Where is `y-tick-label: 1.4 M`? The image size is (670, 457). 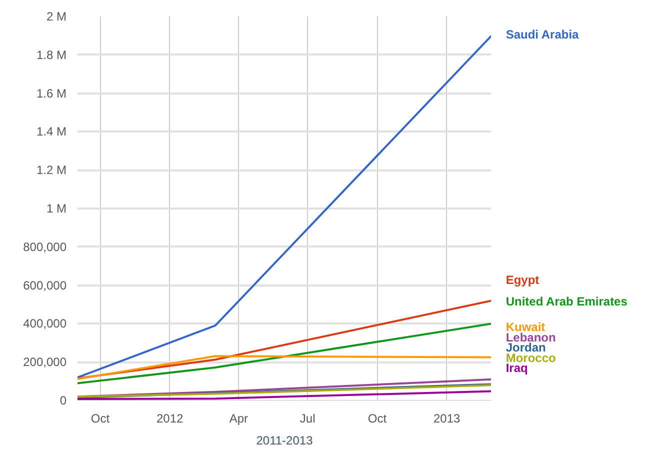 y-tick-label: 1.4 M is located at coordinates (51, 131).